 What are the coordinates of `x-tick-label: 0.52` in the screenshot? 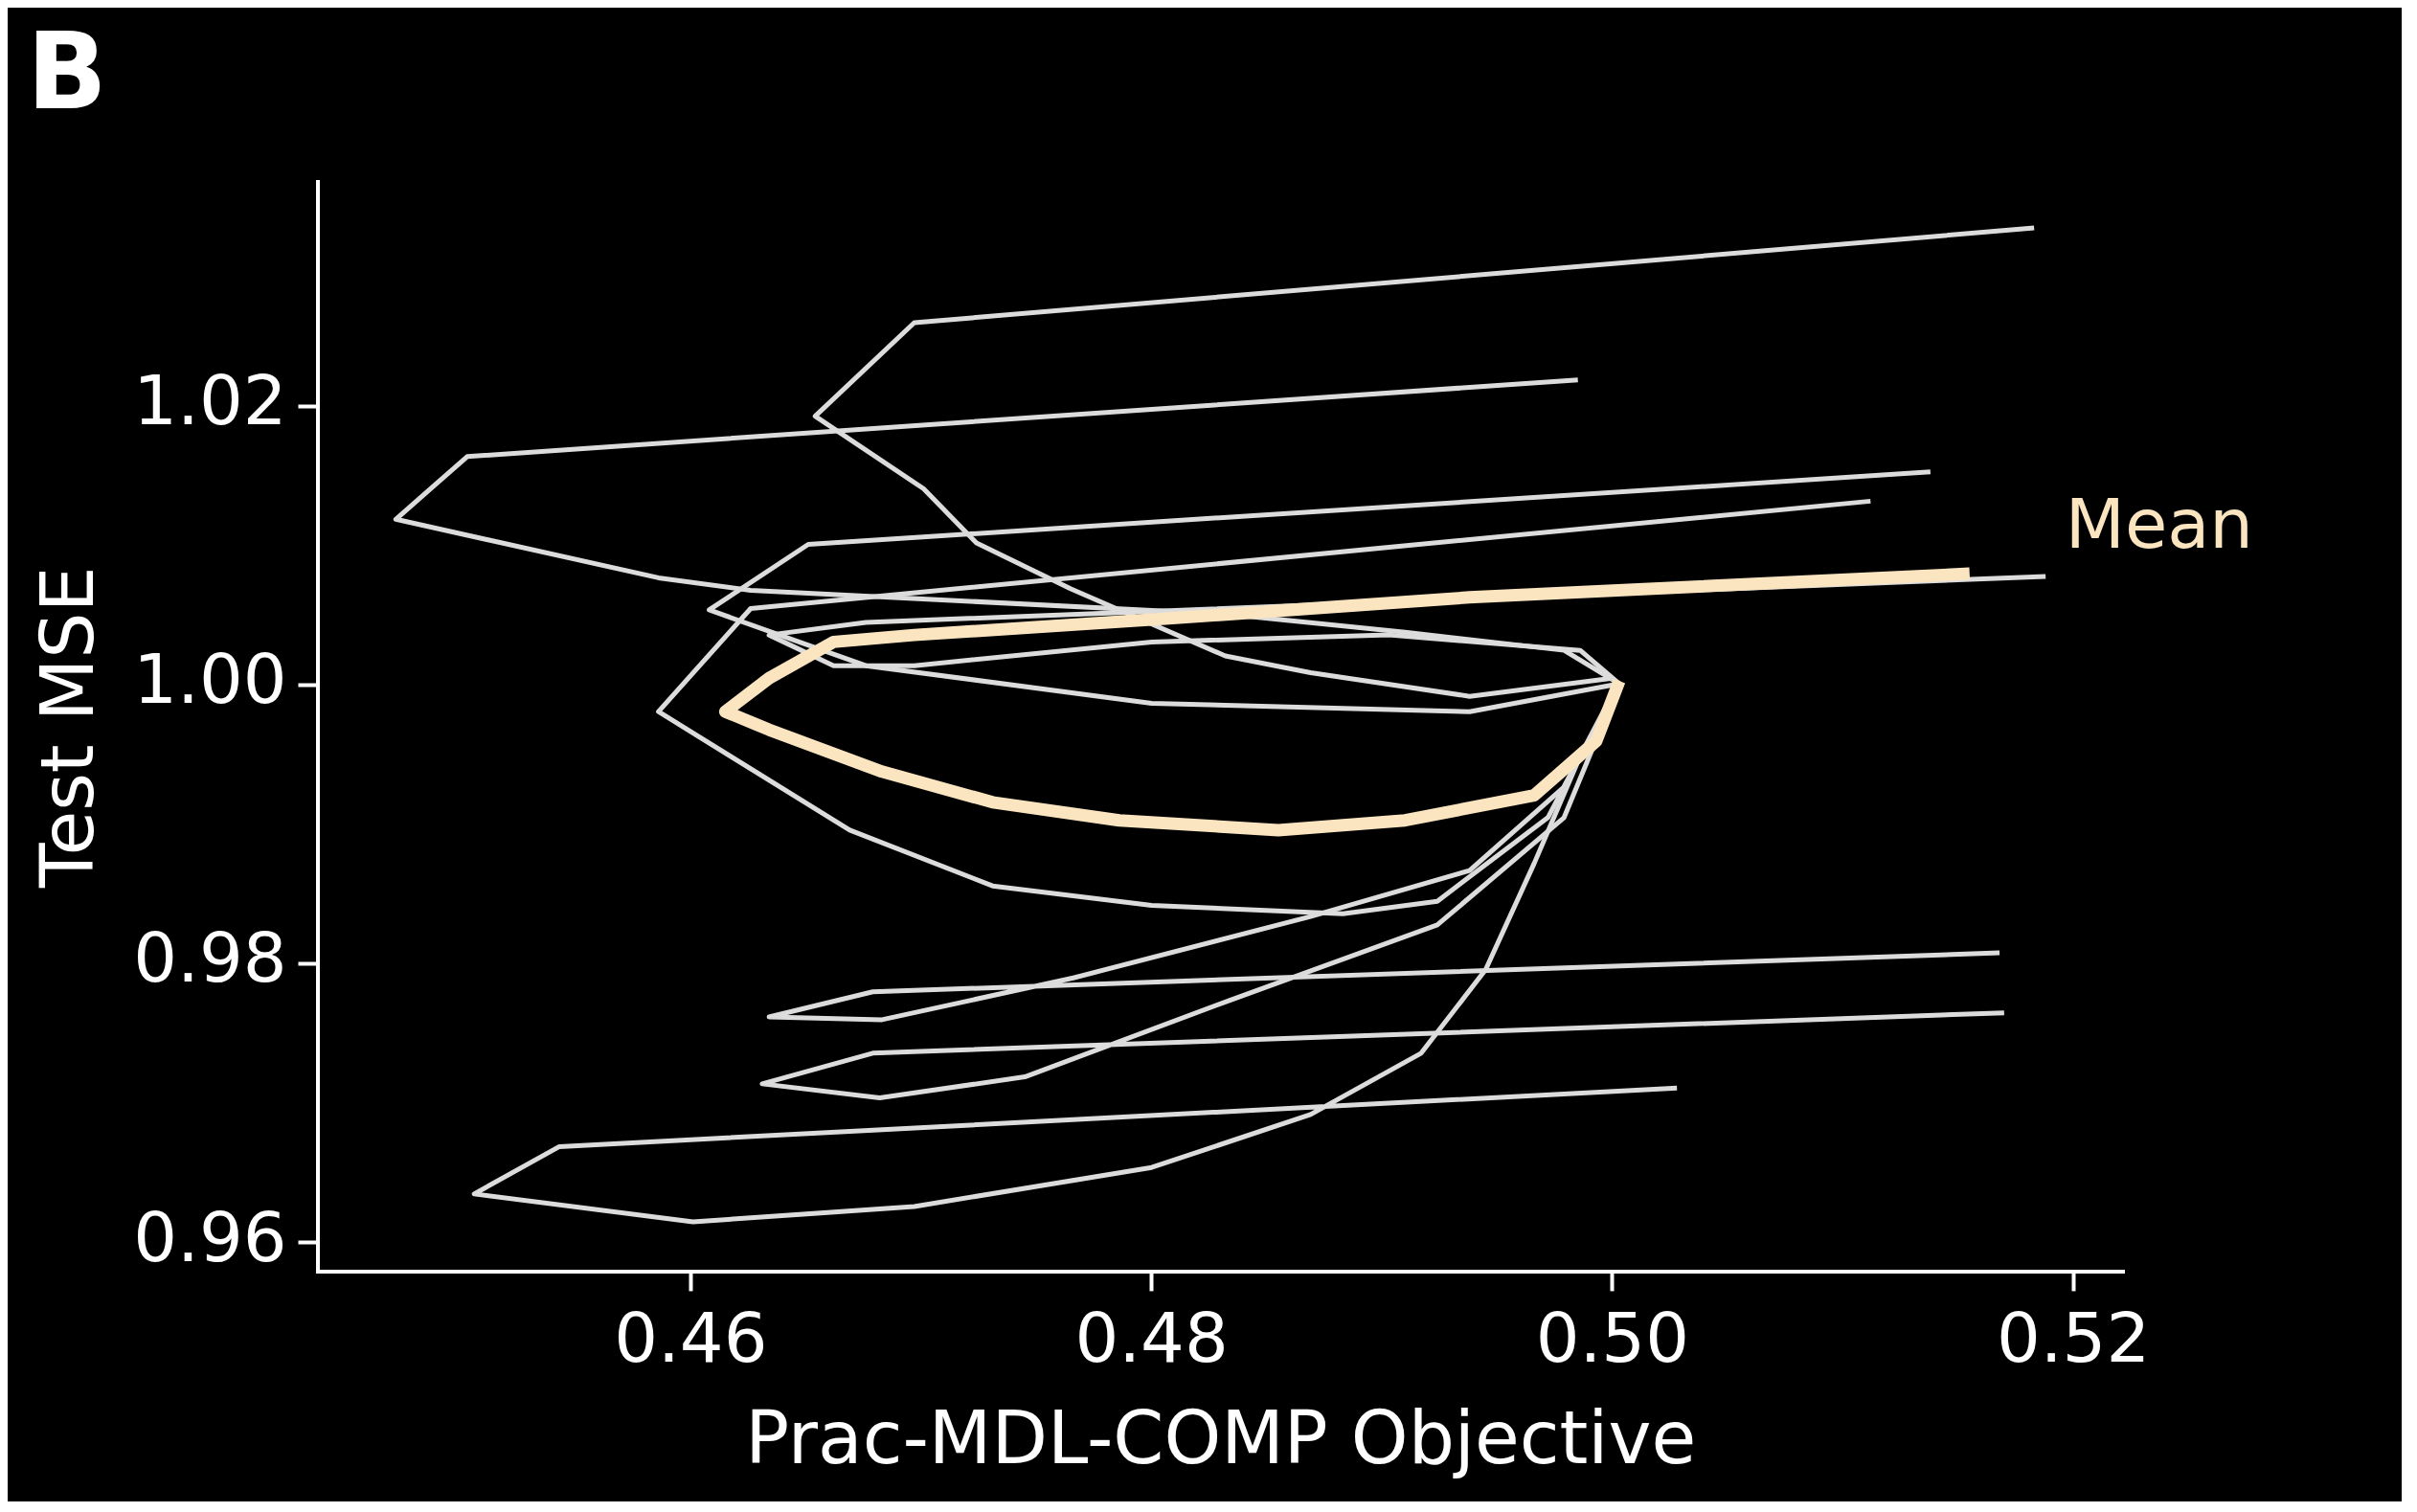 It's located at (2073, 1338).